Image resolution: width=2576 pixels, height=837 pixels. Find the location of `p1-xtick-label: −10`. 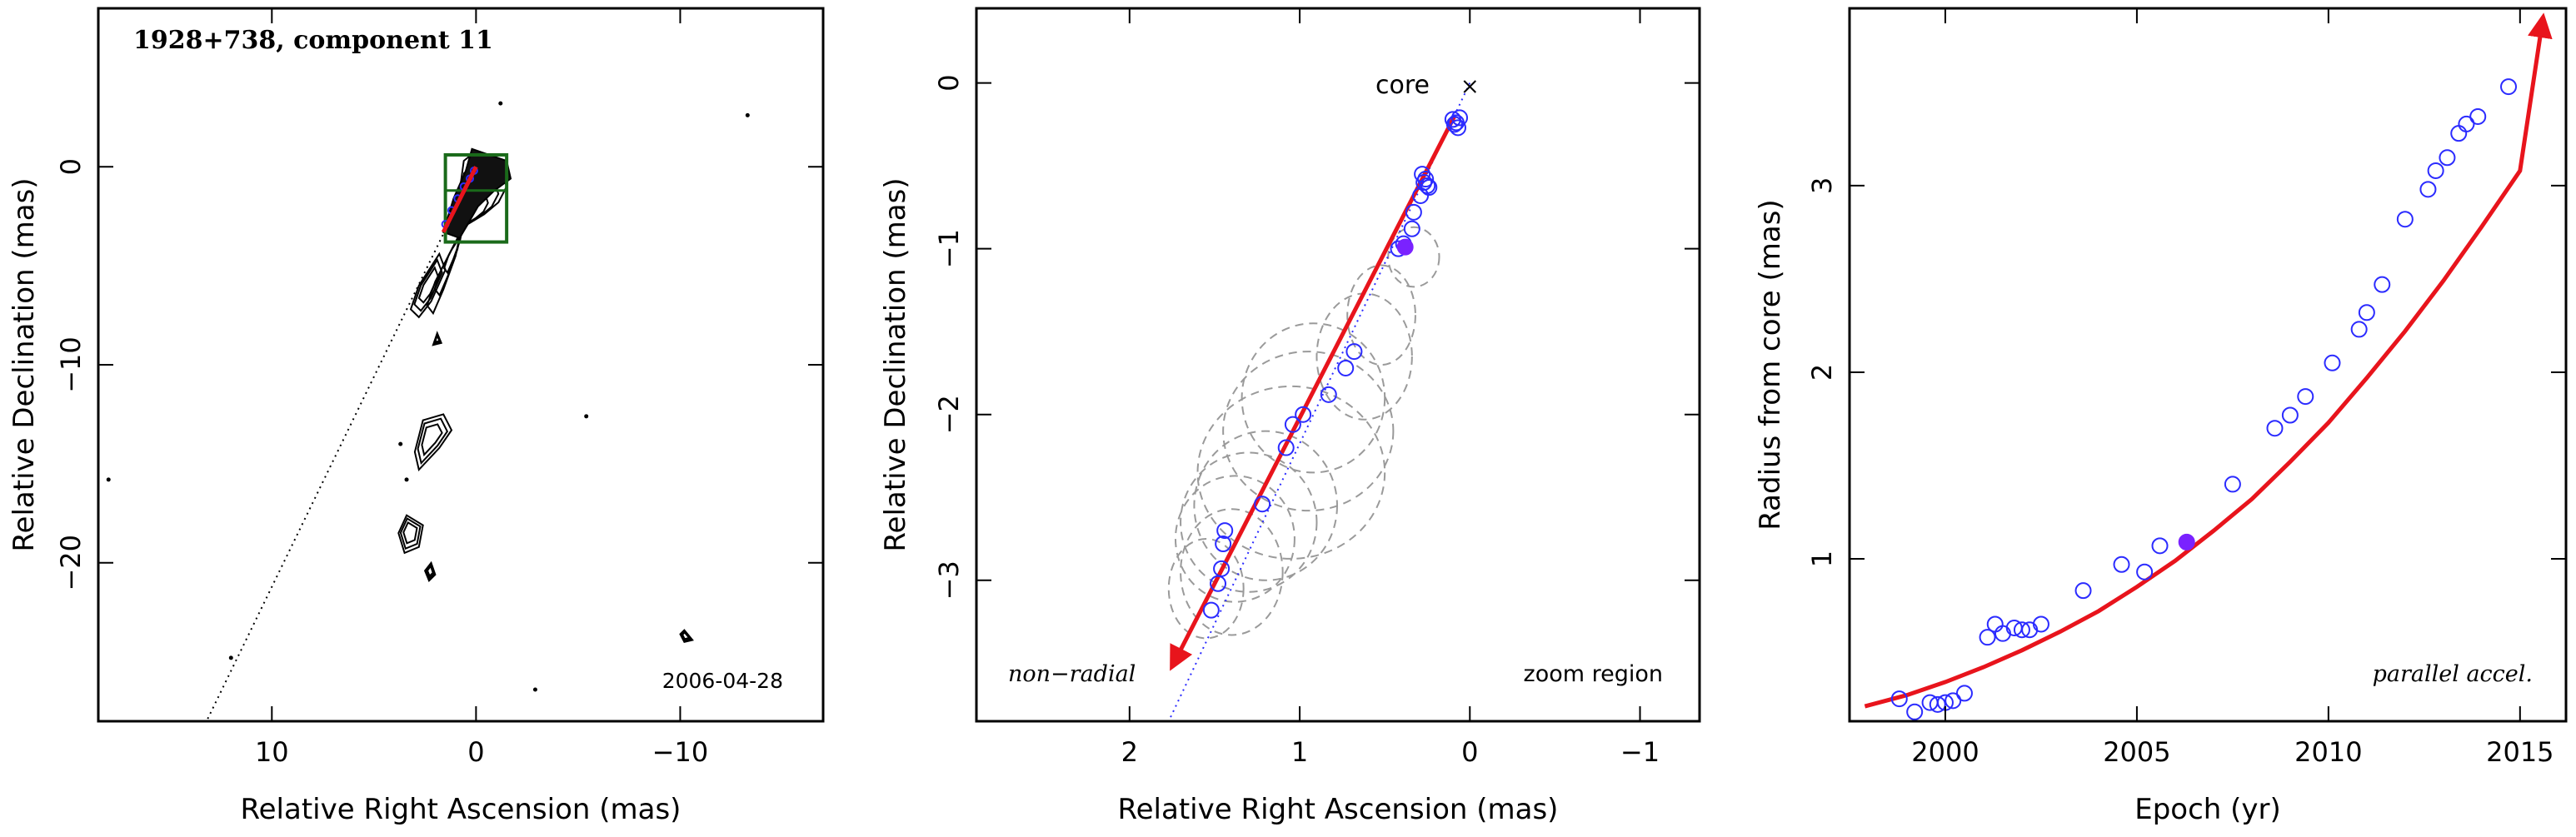

p1-xtick-label: −10 is located at coordinates (680, 752).